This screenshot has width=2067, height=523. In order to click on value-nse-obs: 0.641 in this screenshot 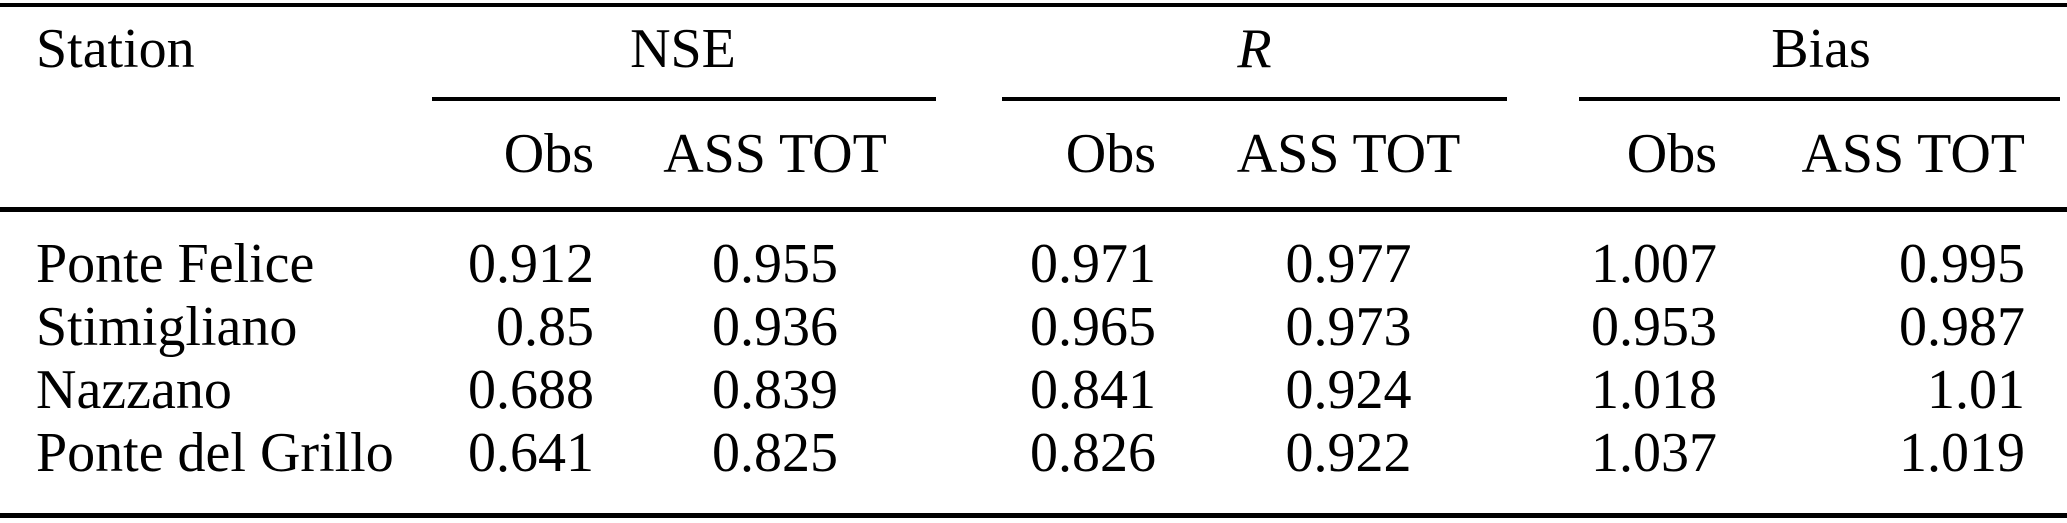, I will do `click(531, 452)`.